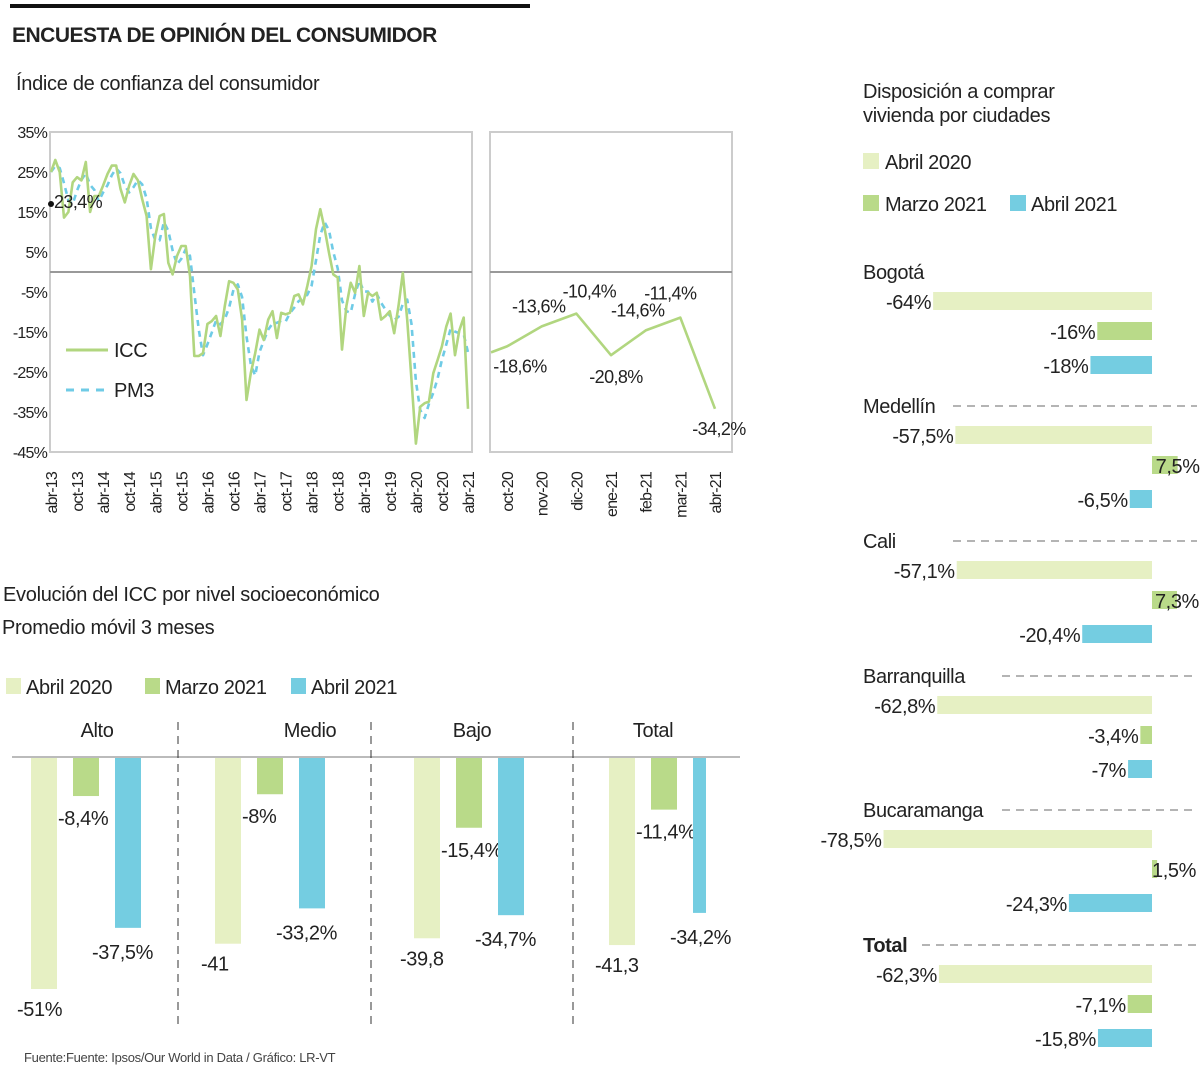 This screenshot has height=1071, width=1200. I want to click on x-tick-label: feb-21, so click(647, 491).